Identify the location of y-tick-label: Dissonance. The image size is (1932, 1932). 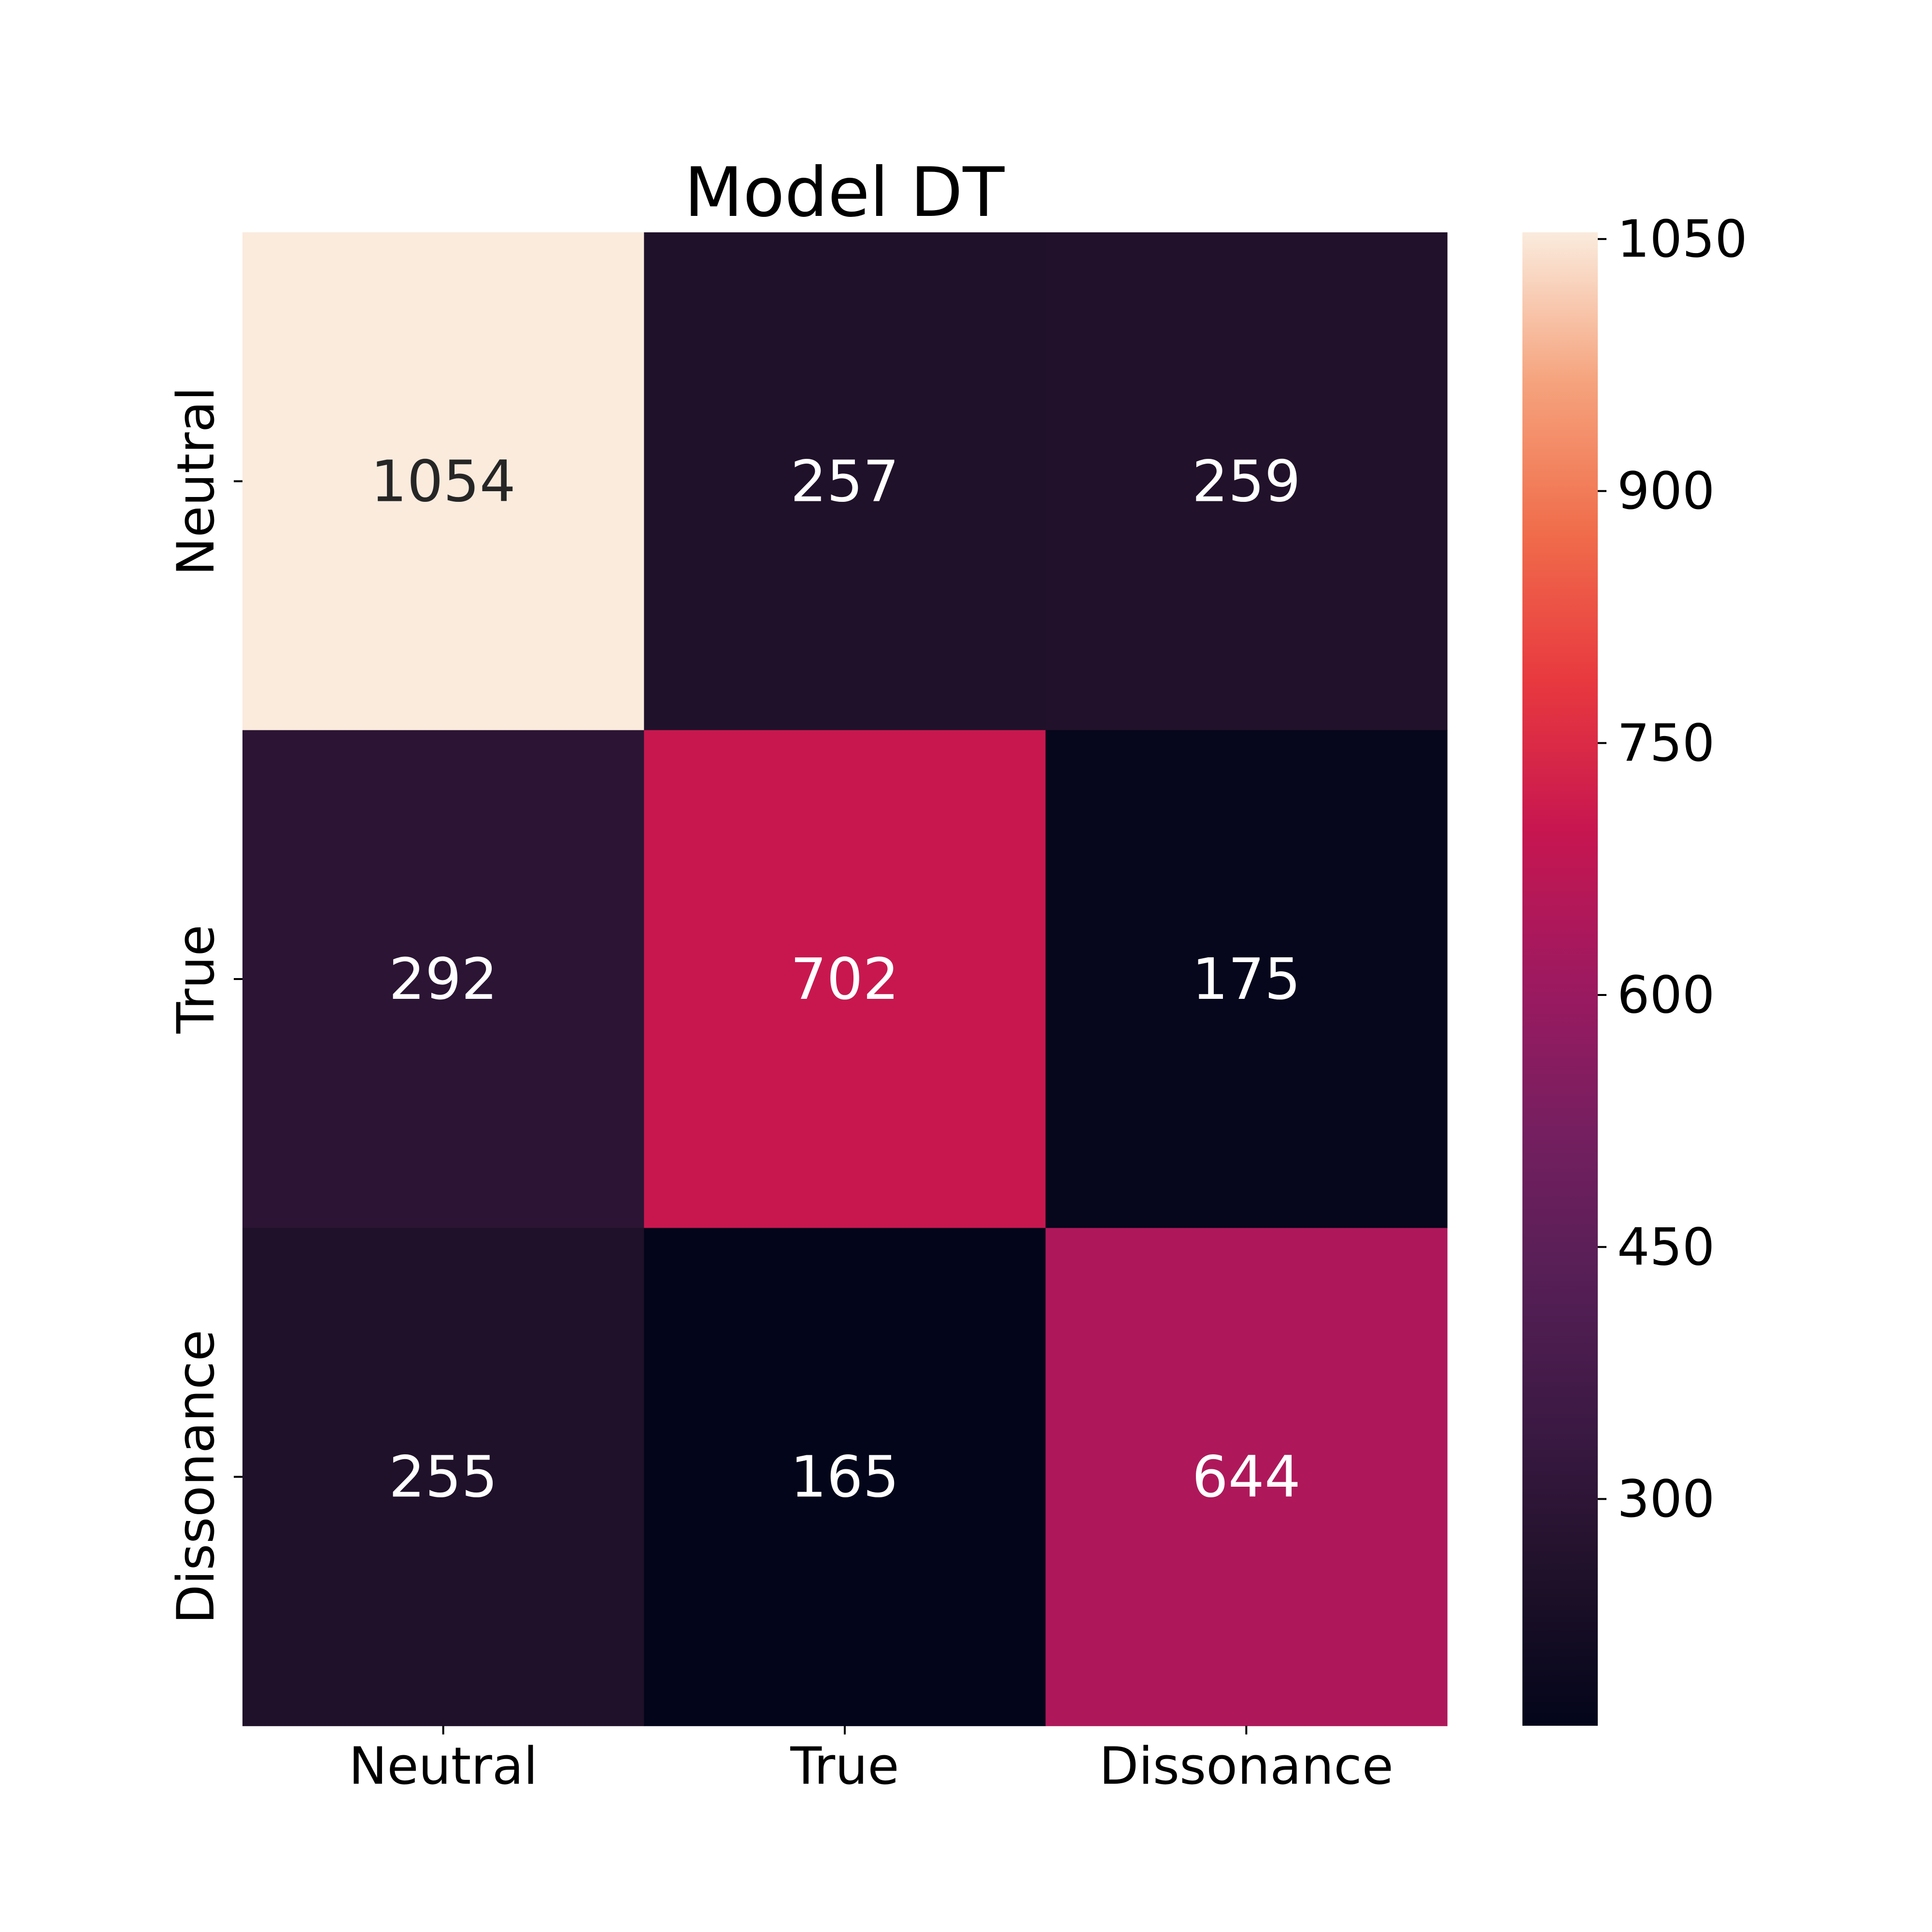
(196, 1477).